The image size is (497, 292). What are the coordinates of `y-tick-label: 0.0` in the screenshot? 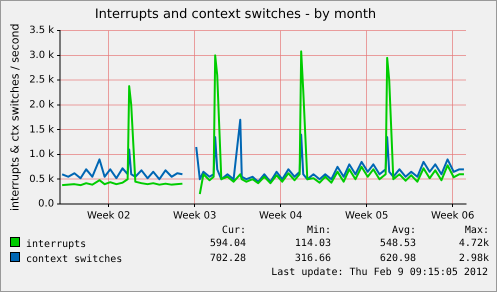 It's located at (46, 204).